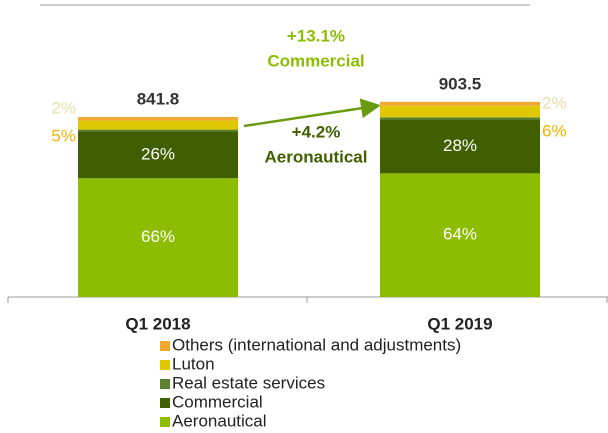 The height and width of the screenshot is (433, 608). I want to click on total-label: 903.5, so click(460, 83).